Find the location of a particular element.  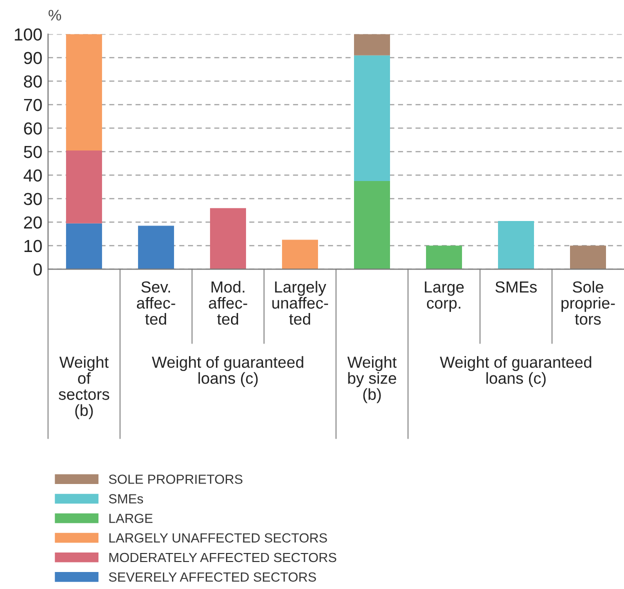

text: Weight of sectors (b) is located at coordinates (84, 388).